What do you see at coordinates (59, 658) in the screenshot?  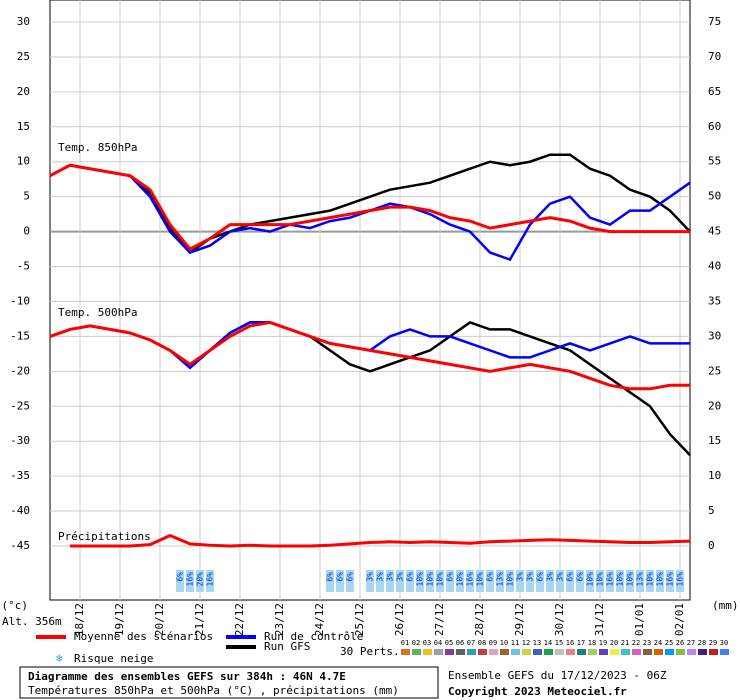 I see `snow-icon: ❄` at bounding box center [59, 658].